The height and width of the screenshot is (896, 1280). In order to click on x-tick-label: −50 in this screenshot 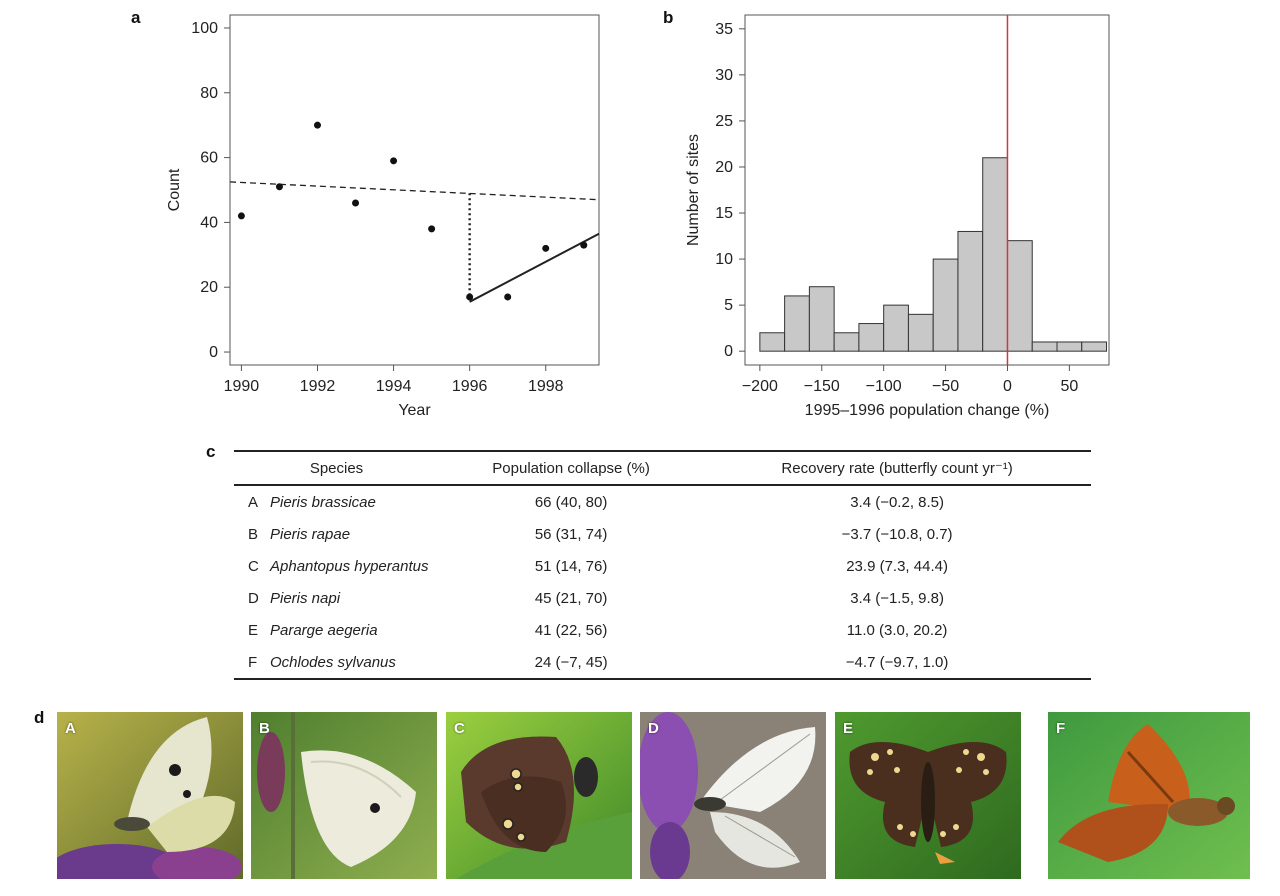, I will do `click(945, 386)`.